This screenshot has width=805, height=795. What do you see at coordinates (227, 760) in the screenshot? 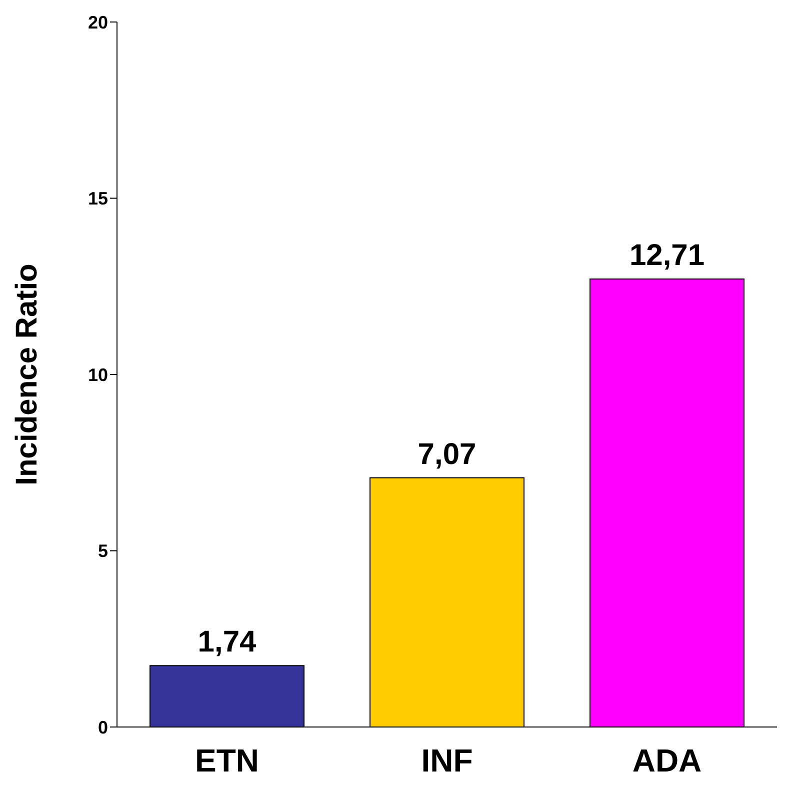
I see `x-tick-label: ETN` at bounding box center [227, 760].